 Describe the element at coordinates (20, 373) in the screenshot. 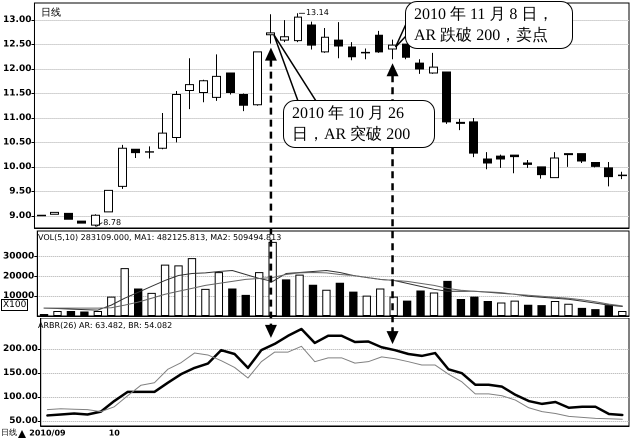

I see `y-tick-label: 150.00` at that location.